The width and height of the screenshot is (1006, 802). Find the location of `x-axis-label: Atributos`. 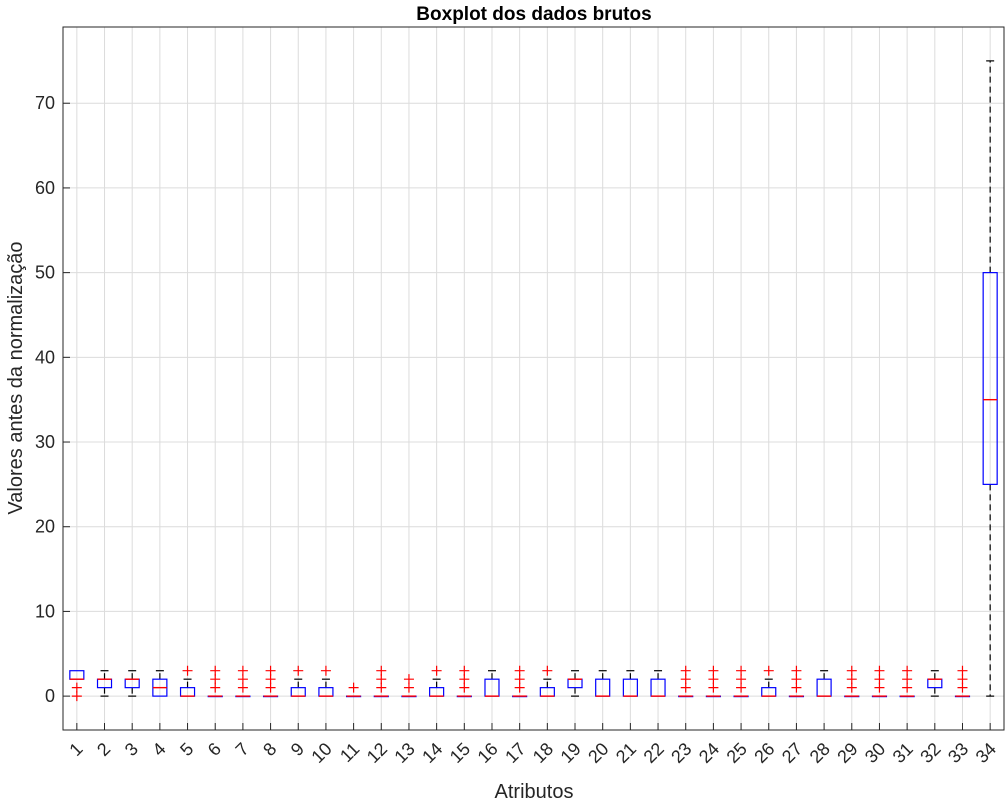

x-axis-label: Atributos is located at coordinates (534, 791).